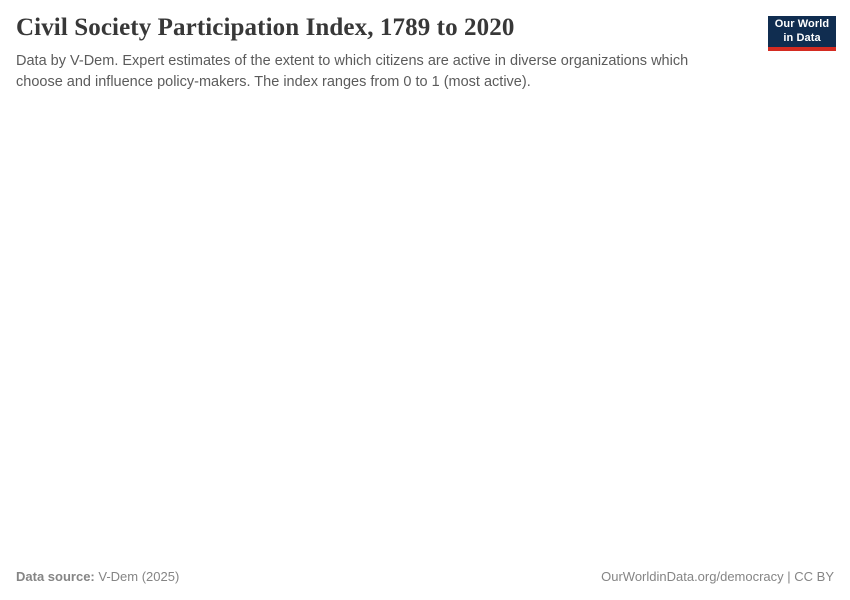 The image size is (850, 600). I want to click on data-source-note: Data source: V-Dem (2025), so click(97, 577).